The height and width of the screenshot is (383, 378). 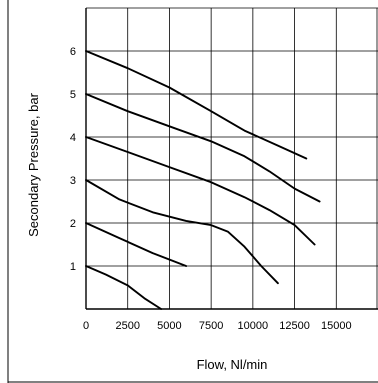 What do you see at coordinates (211, 326) in the screenshot?
I see `x-tick-label: 7500` at bounding box center [211, 326].